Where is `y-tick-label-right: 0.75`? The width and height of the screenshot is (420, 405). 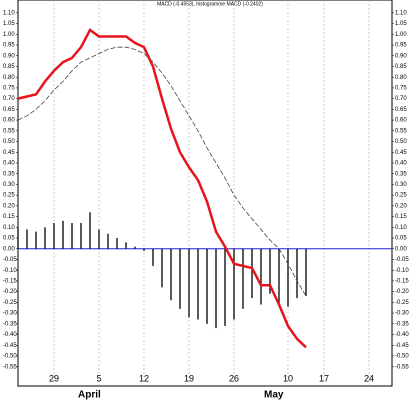
y-tick-label-right: 0.75 is located at coordinates (401, 89).